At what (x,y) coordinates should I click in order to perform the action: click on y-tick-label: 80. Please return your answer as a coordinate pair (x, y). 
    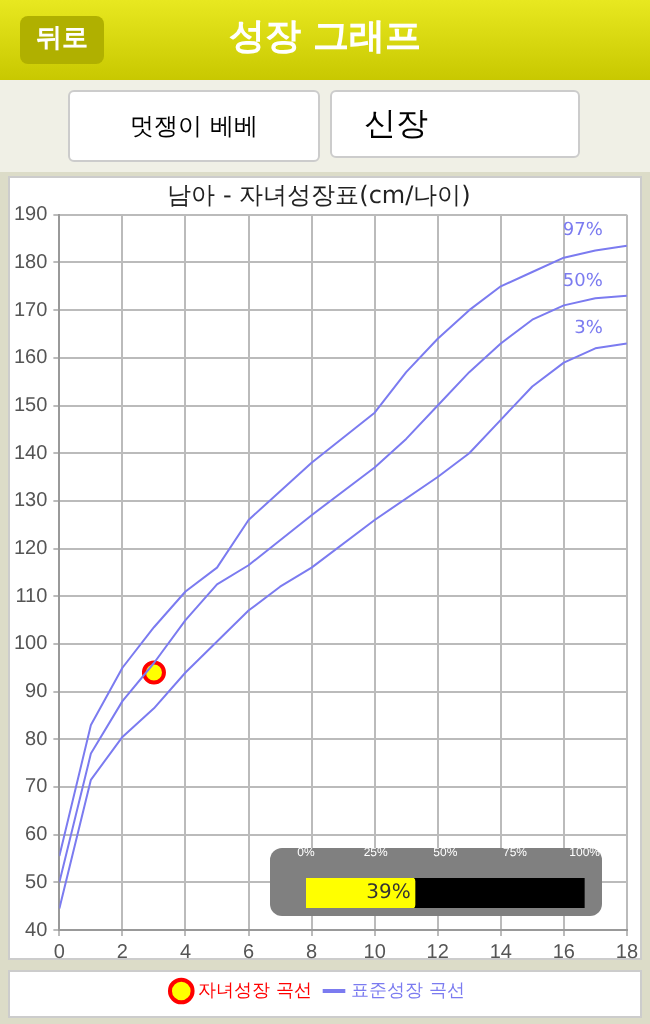
    Looking at the image, I should click on (37, 739).